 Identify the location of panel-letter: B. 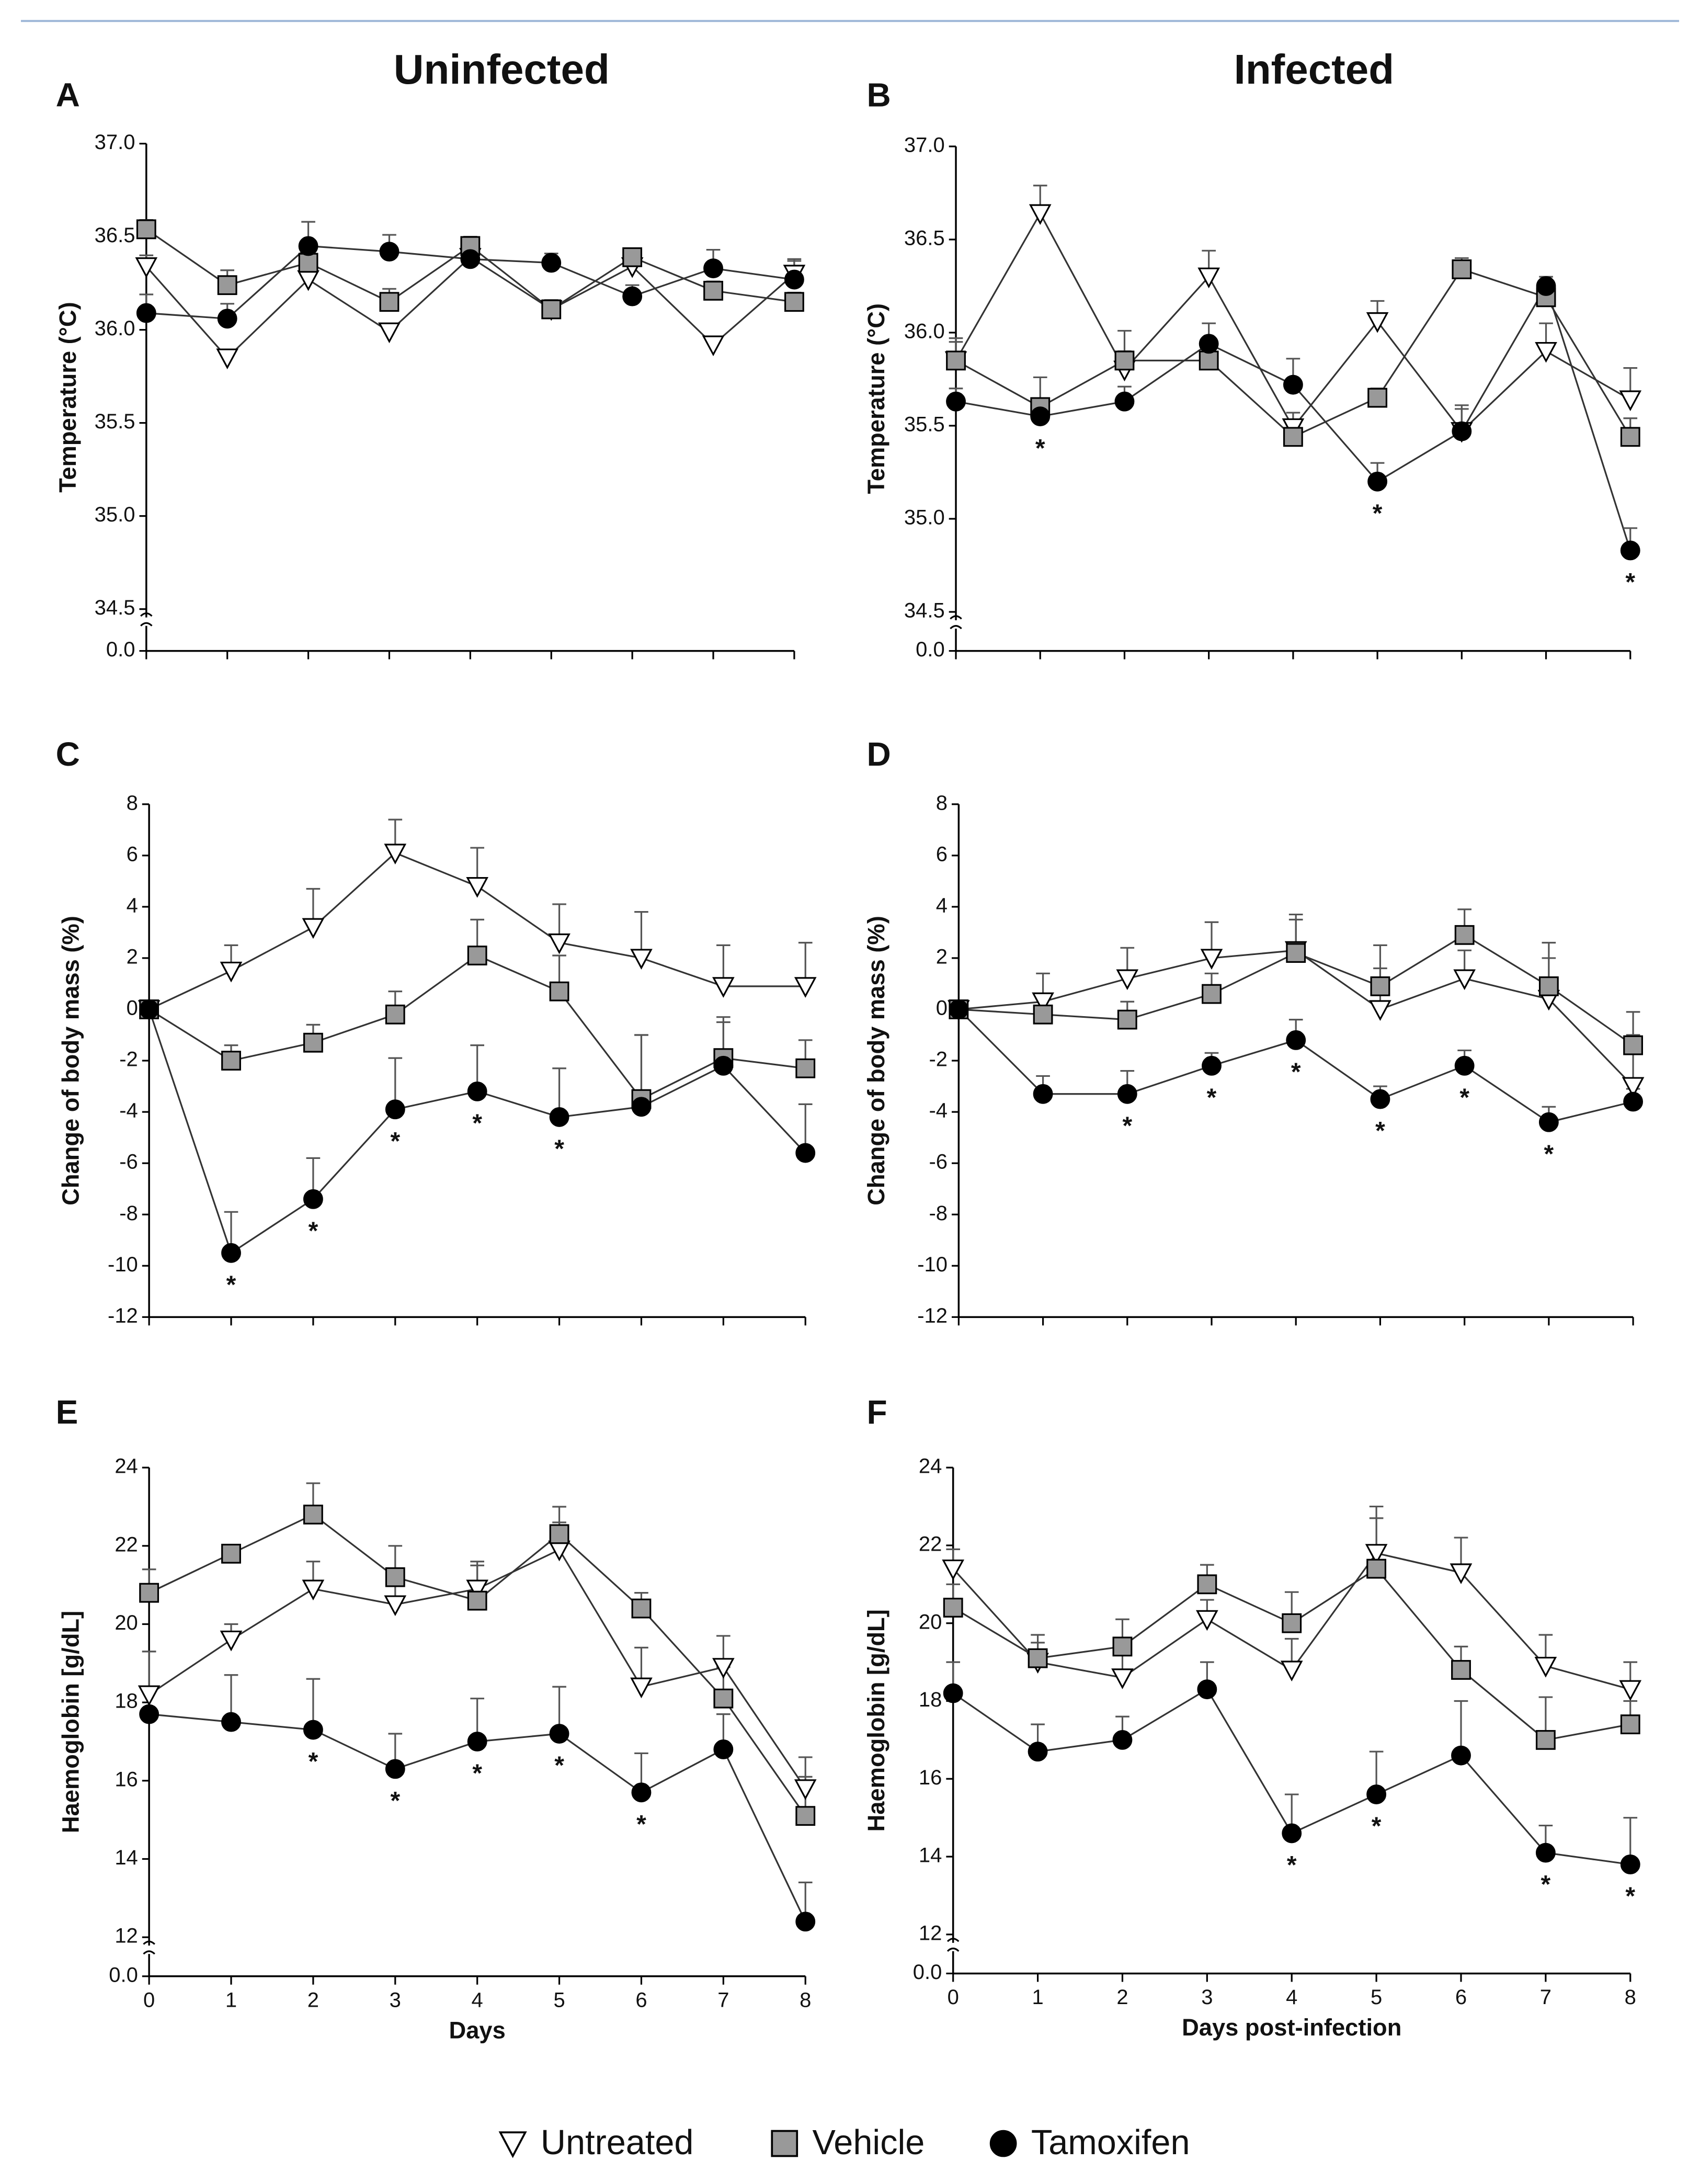
(878, 95).